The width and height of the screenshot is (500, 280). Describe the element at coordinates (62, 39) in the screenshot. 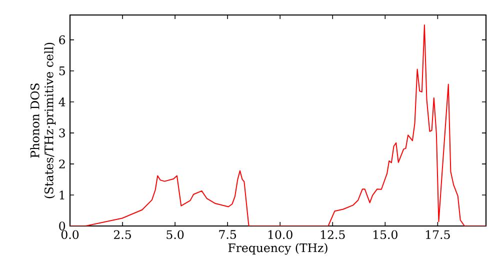

I see `y-tick-label: 6` at that location.